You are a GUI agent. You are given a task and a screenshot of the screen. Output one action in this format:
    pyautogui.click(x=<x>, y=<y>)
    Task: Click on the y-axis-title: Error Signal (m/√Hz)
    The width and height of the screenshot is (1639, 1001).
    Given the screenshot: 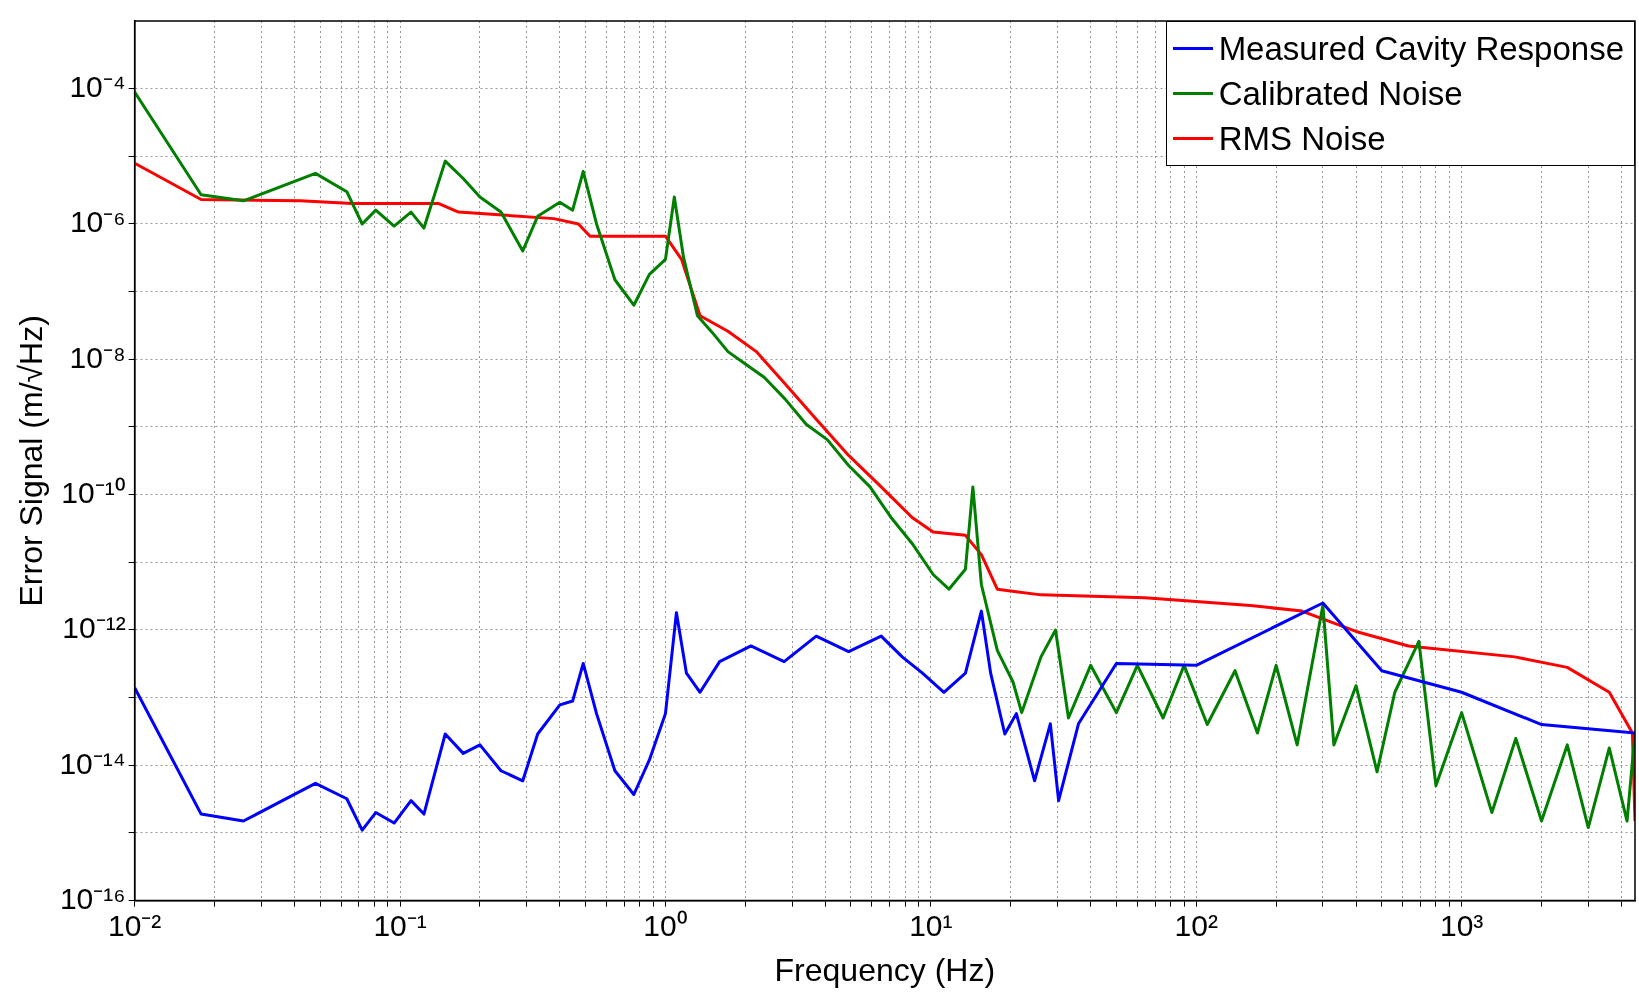 What is the action you would take?
    pyautogui.click(x=31, y=461)
    